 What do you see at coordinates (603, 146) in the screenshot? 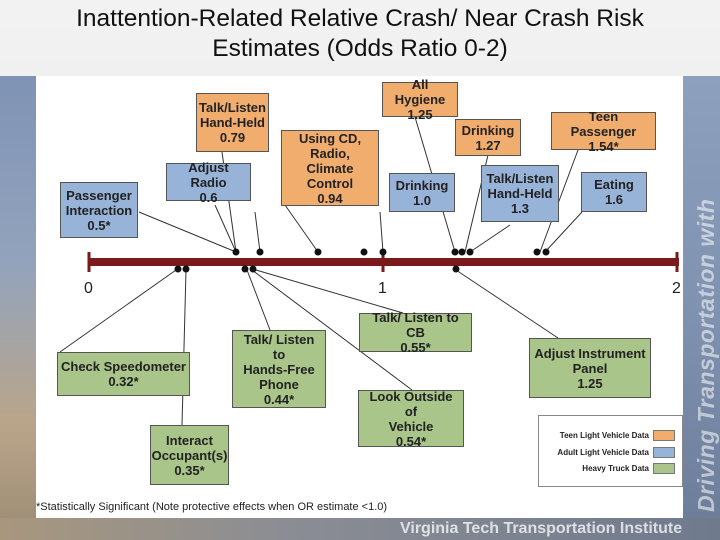
I see `box-line: 1.54*` at bounding box center [603, 146].